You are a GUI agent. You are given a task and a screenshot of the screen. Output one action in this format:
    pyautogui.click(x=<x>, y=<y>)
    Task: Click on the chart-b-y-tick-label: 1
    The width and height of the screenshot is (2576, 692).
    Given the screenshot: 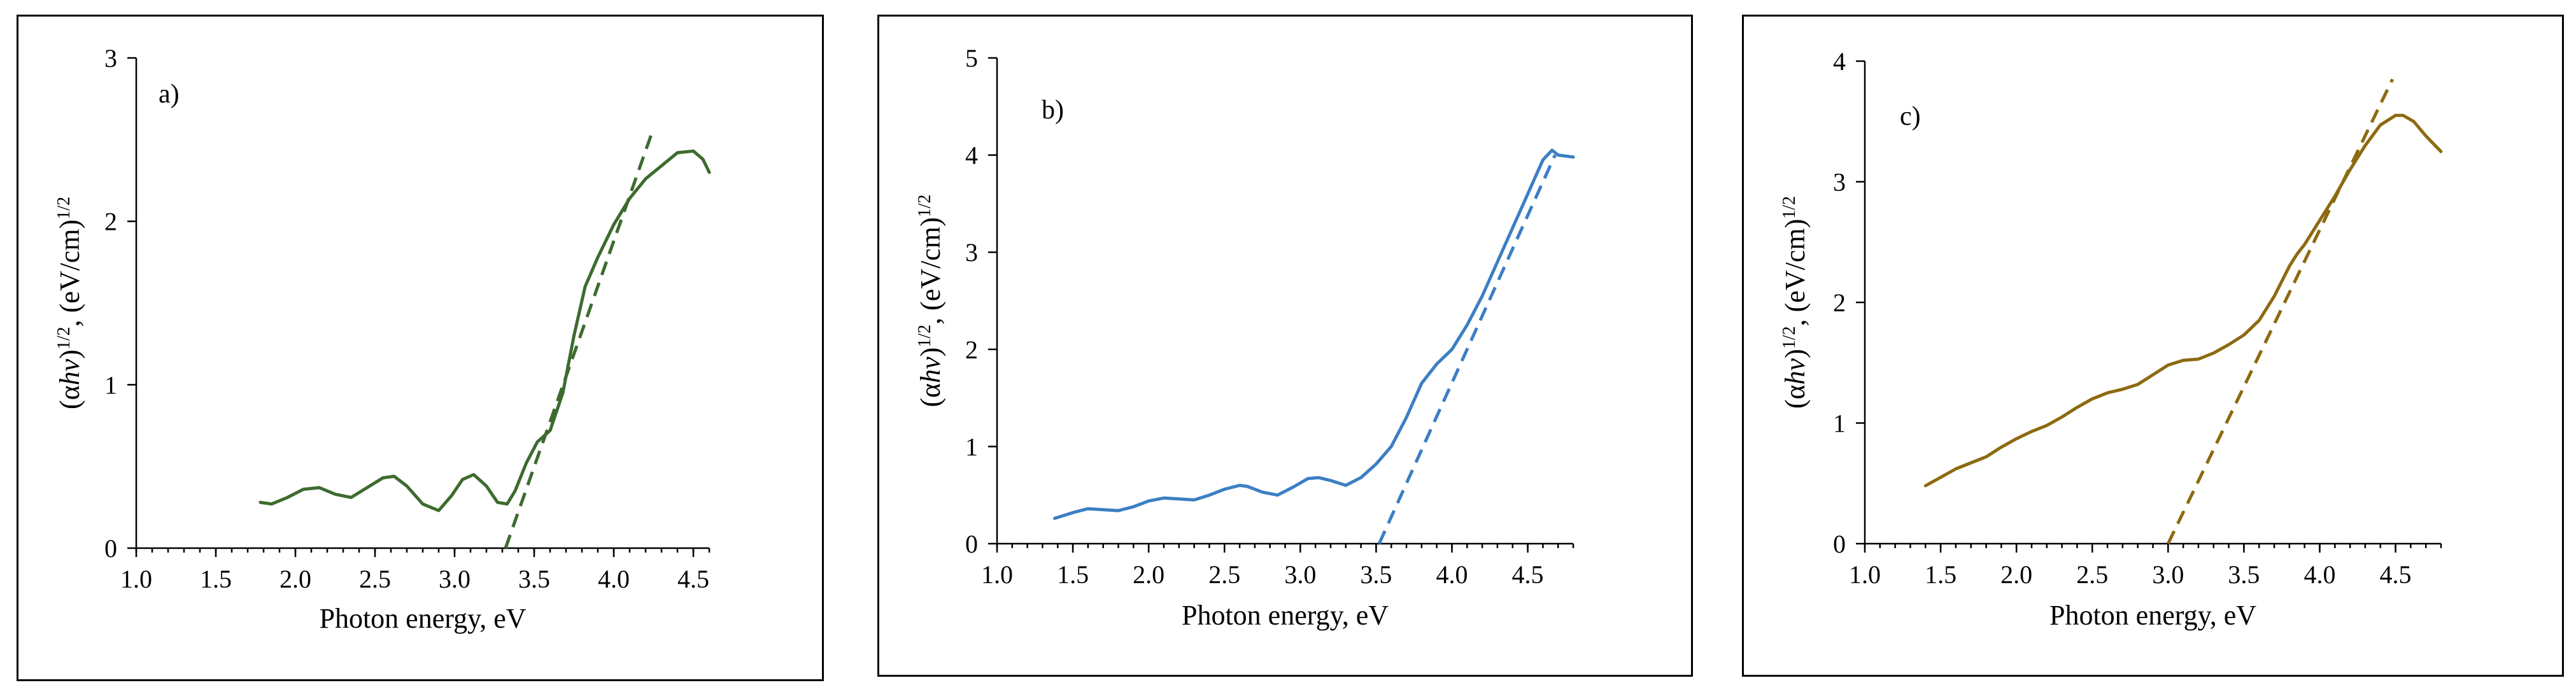 What is the action you would take?
    pyautogui.click(x=971, y=446)
    